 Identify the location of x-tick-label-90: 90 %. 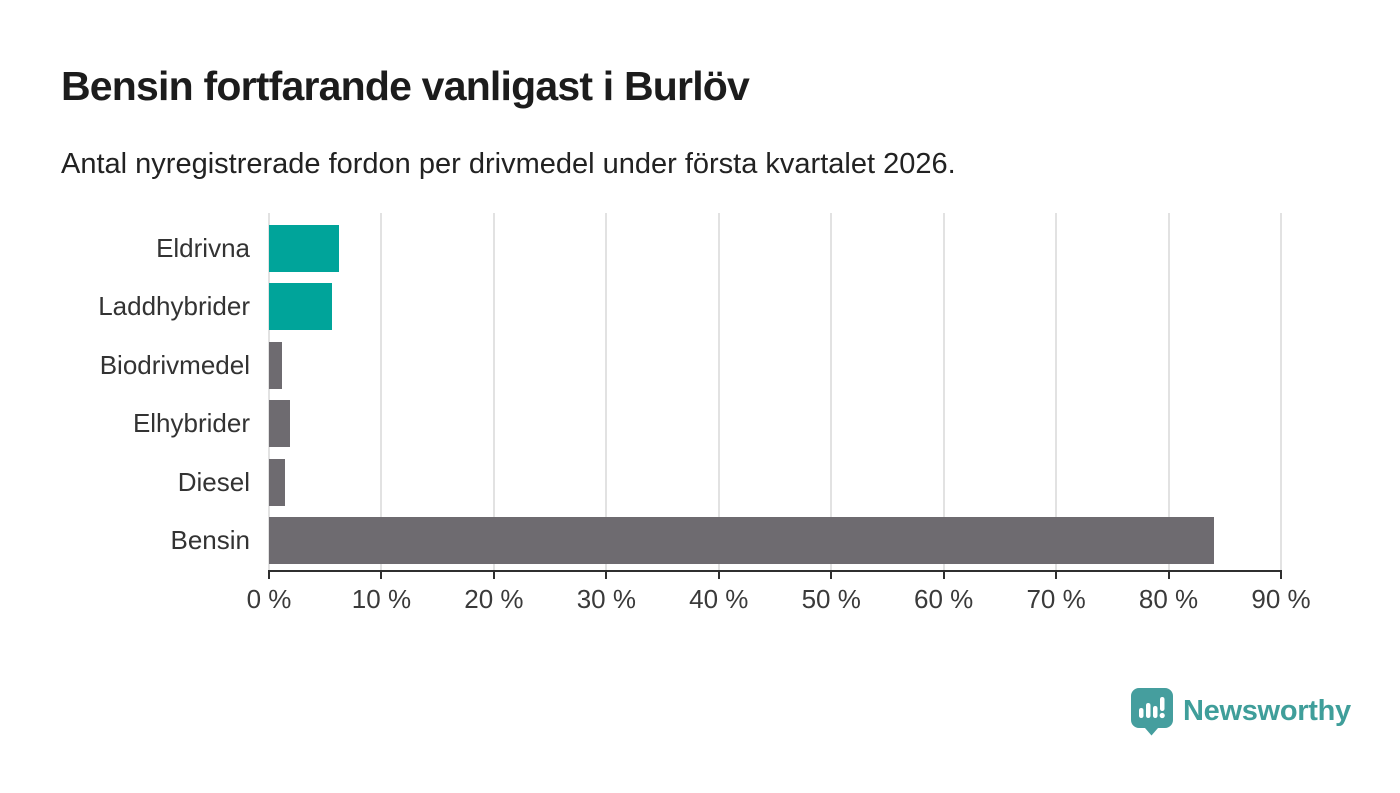
(1281, 599).